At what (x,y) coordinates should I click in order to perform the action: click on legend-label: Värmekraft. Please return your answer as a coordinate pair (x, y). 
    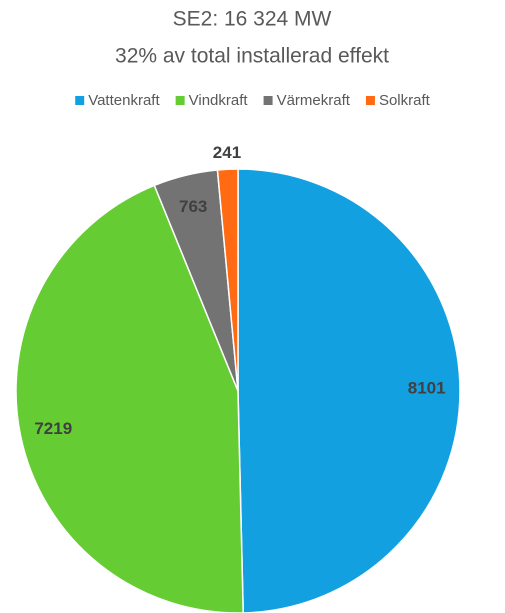
    Looking at the image, I should click on (314, 100).